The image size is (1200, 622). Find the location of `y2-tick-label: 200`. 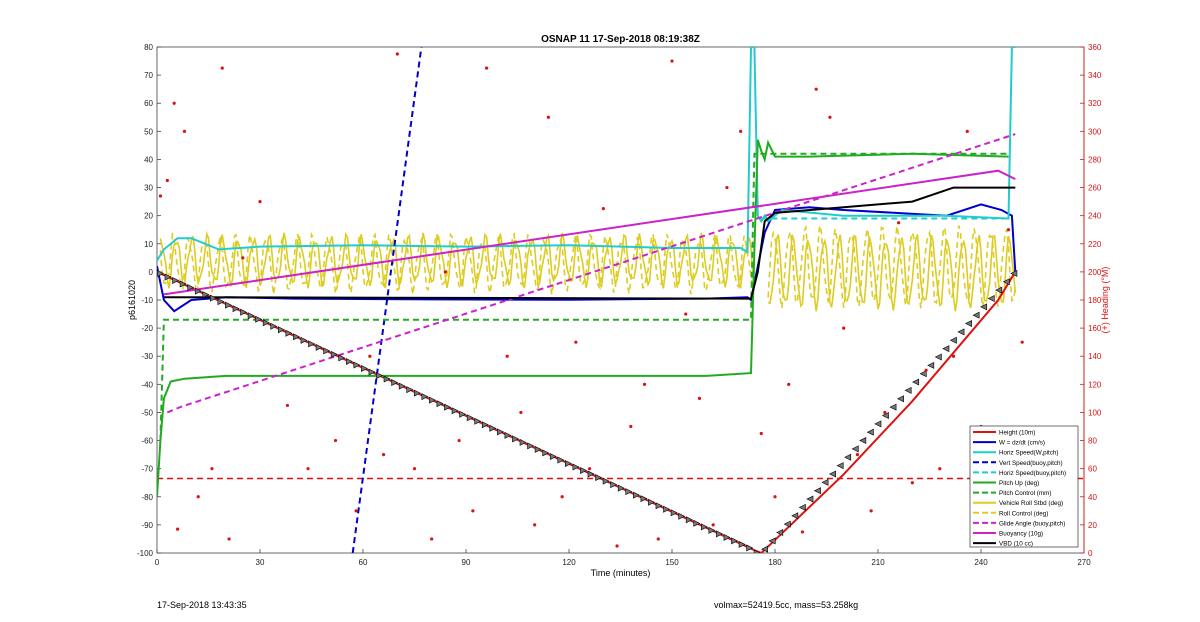

y2-tick-label: 200 is located at coordinates (1095, 272).